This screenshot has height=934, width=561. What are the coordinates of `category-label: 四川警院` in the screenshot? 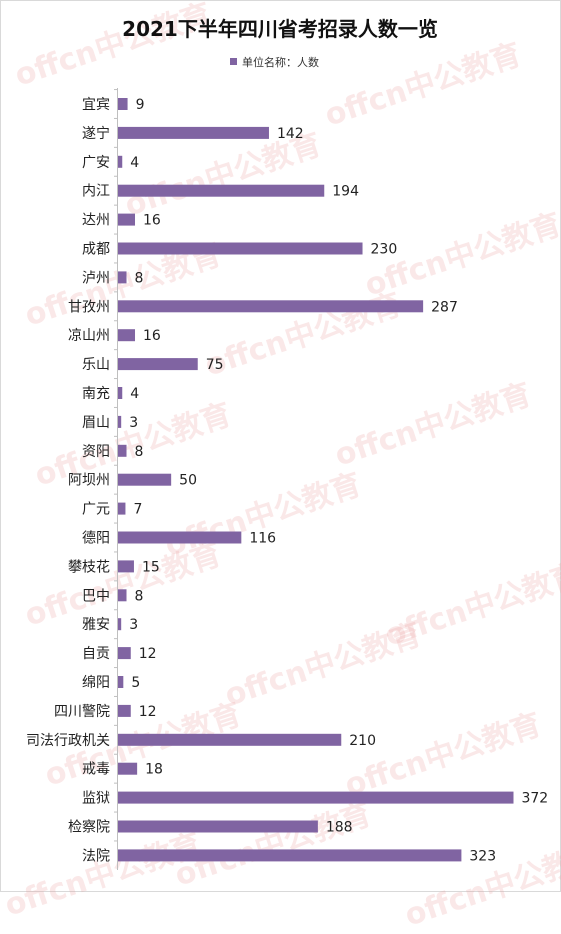 It's located at (82, 712).